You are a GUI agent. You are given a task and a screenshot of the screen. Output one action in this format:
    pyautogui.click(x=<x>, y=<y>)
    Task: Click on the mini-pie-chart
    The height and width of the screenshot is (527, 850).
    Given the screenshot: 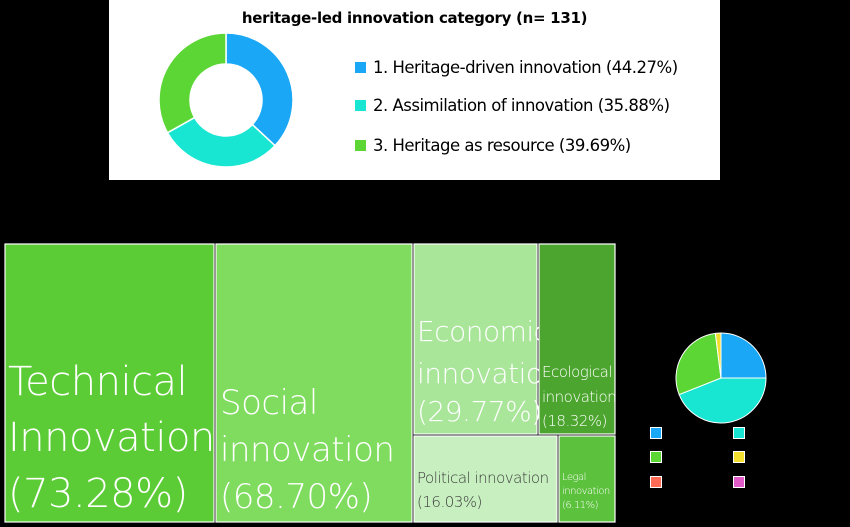 What is the action you would take?
    pyautogui.click(x=721, y=378)
    